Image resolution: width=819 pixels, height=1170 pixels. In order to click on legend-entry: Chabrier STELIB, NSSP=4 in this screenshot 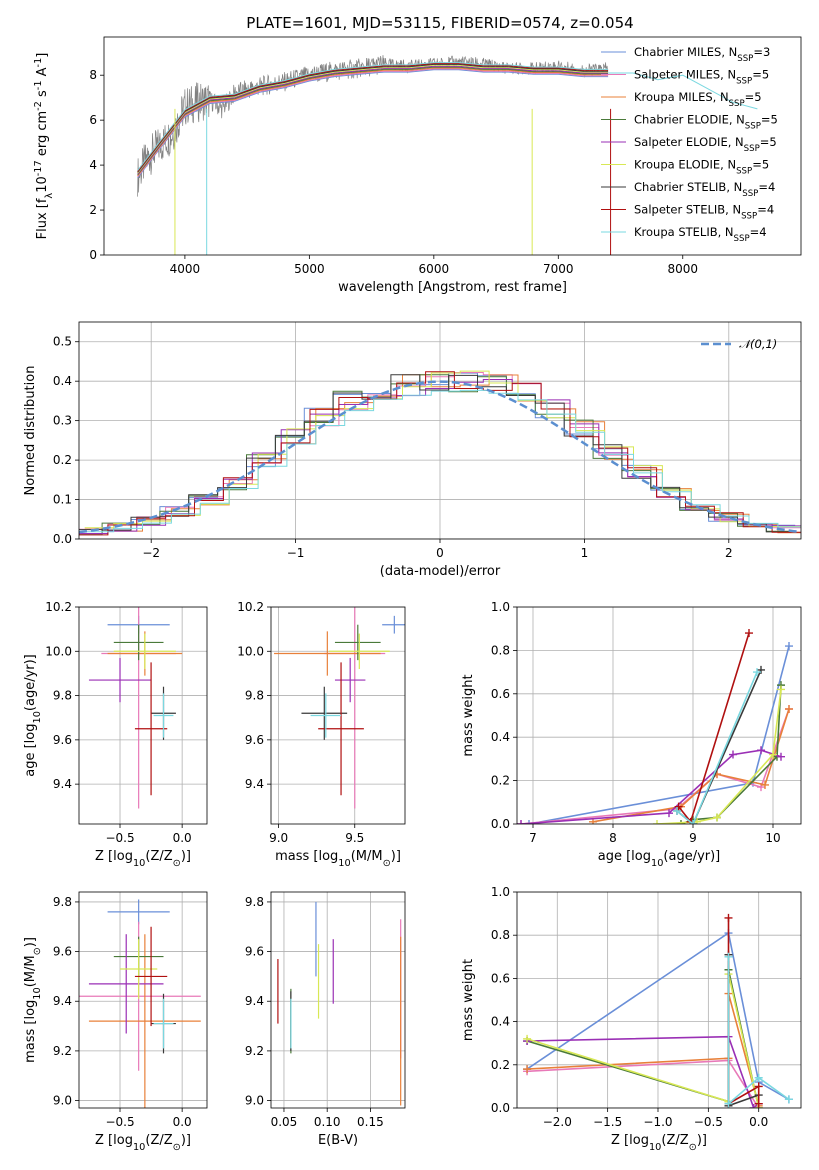, I will do `click(704, 189)`.